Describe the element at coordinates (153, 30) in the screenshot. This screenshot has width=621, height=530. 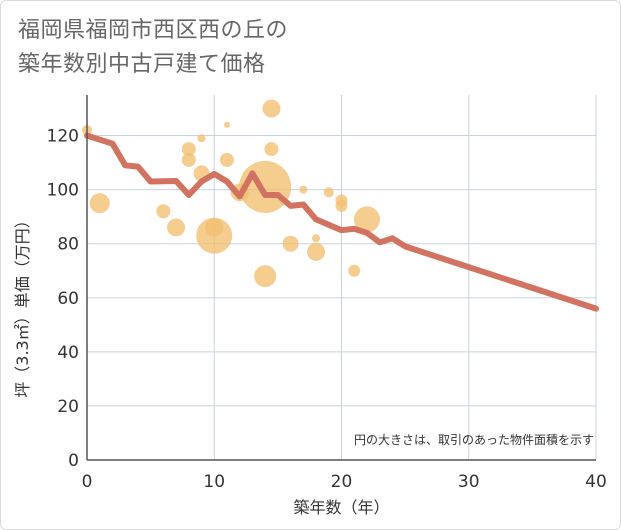
I see `title-line-1: 福岡県福岡市西区西の丘の` at that location.